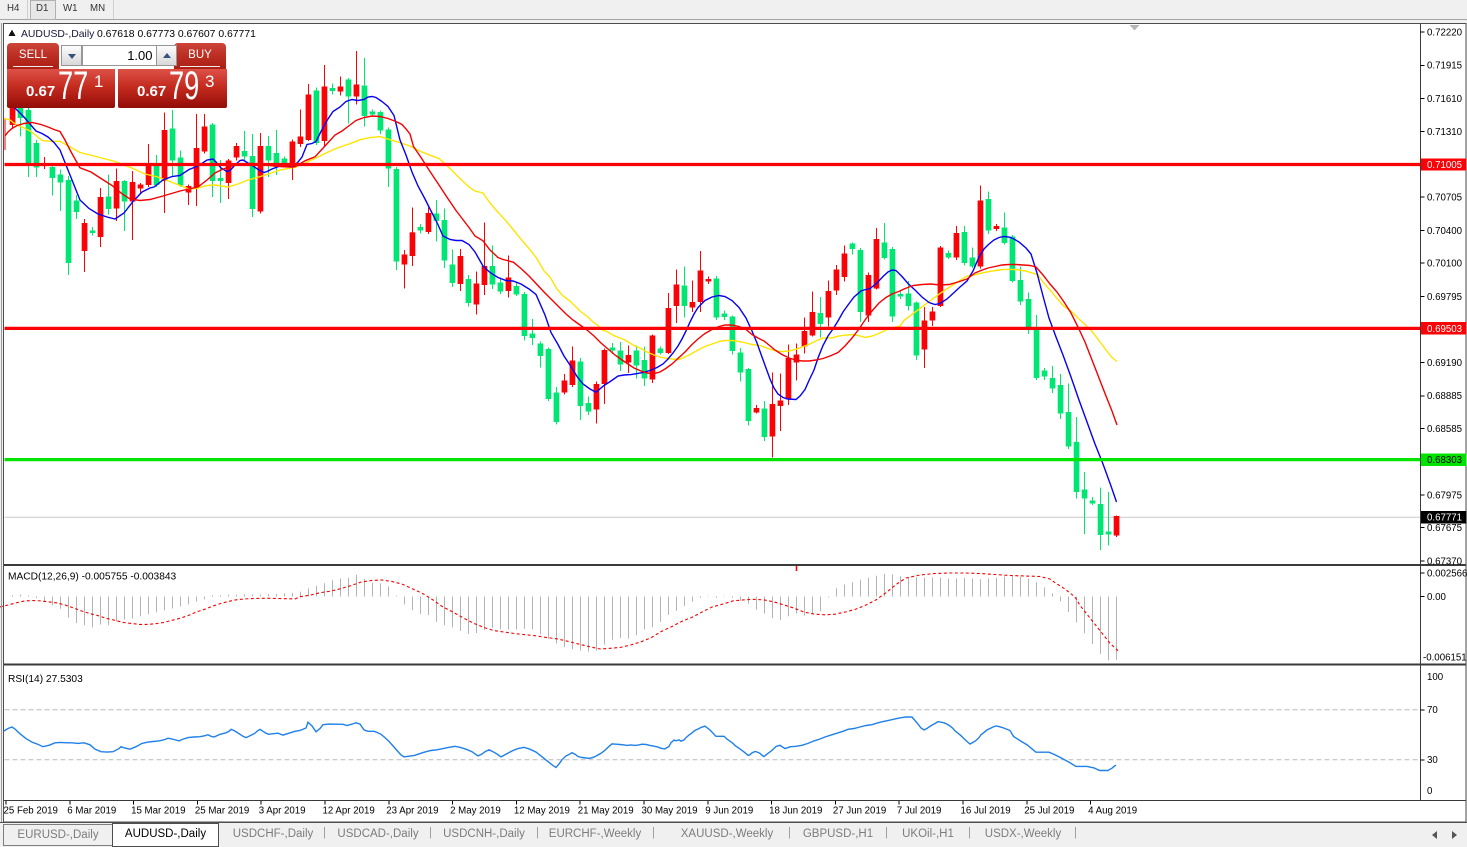 The width and height of the screenshot is (1467, 847). Describe the element at coordinates (1445, 132) in the screenshot. I see `svg-text: 0.71310` at that location.